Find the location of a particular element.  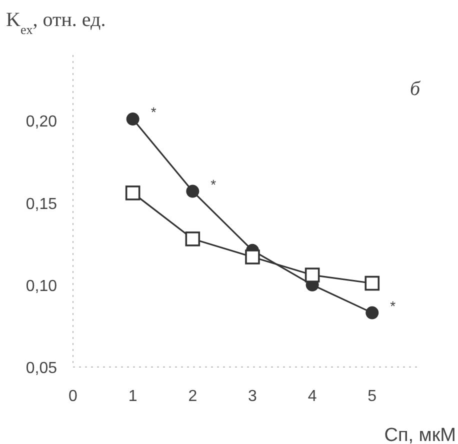

y-axis-title: K$_{ex}$, отн. ед. is located at coordinates (56, 22).